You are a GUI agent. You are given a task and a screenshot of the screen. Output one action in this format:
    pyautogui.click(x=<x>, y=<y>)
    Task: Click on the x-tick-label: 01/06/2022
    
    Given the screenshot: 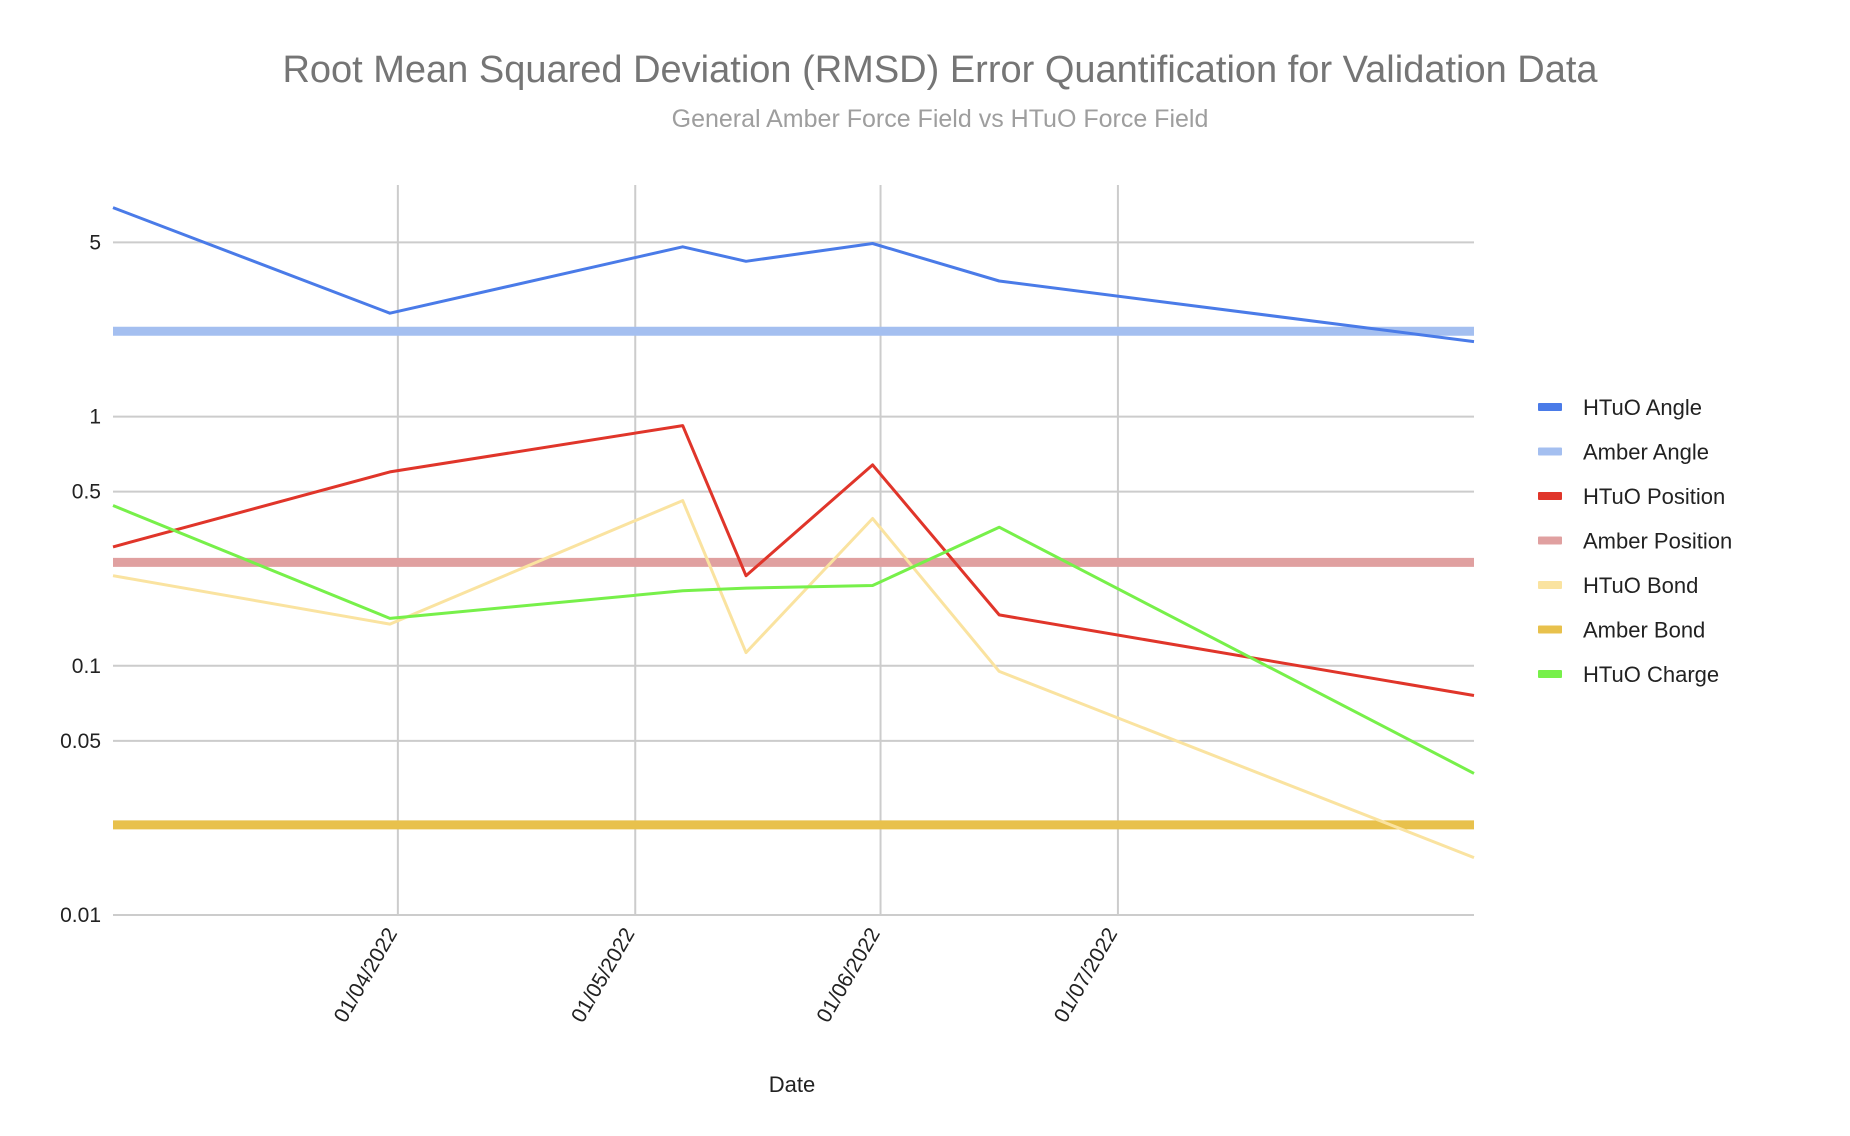 What is the action you would take?
    pyautogui.click(x=848, y=975)
    